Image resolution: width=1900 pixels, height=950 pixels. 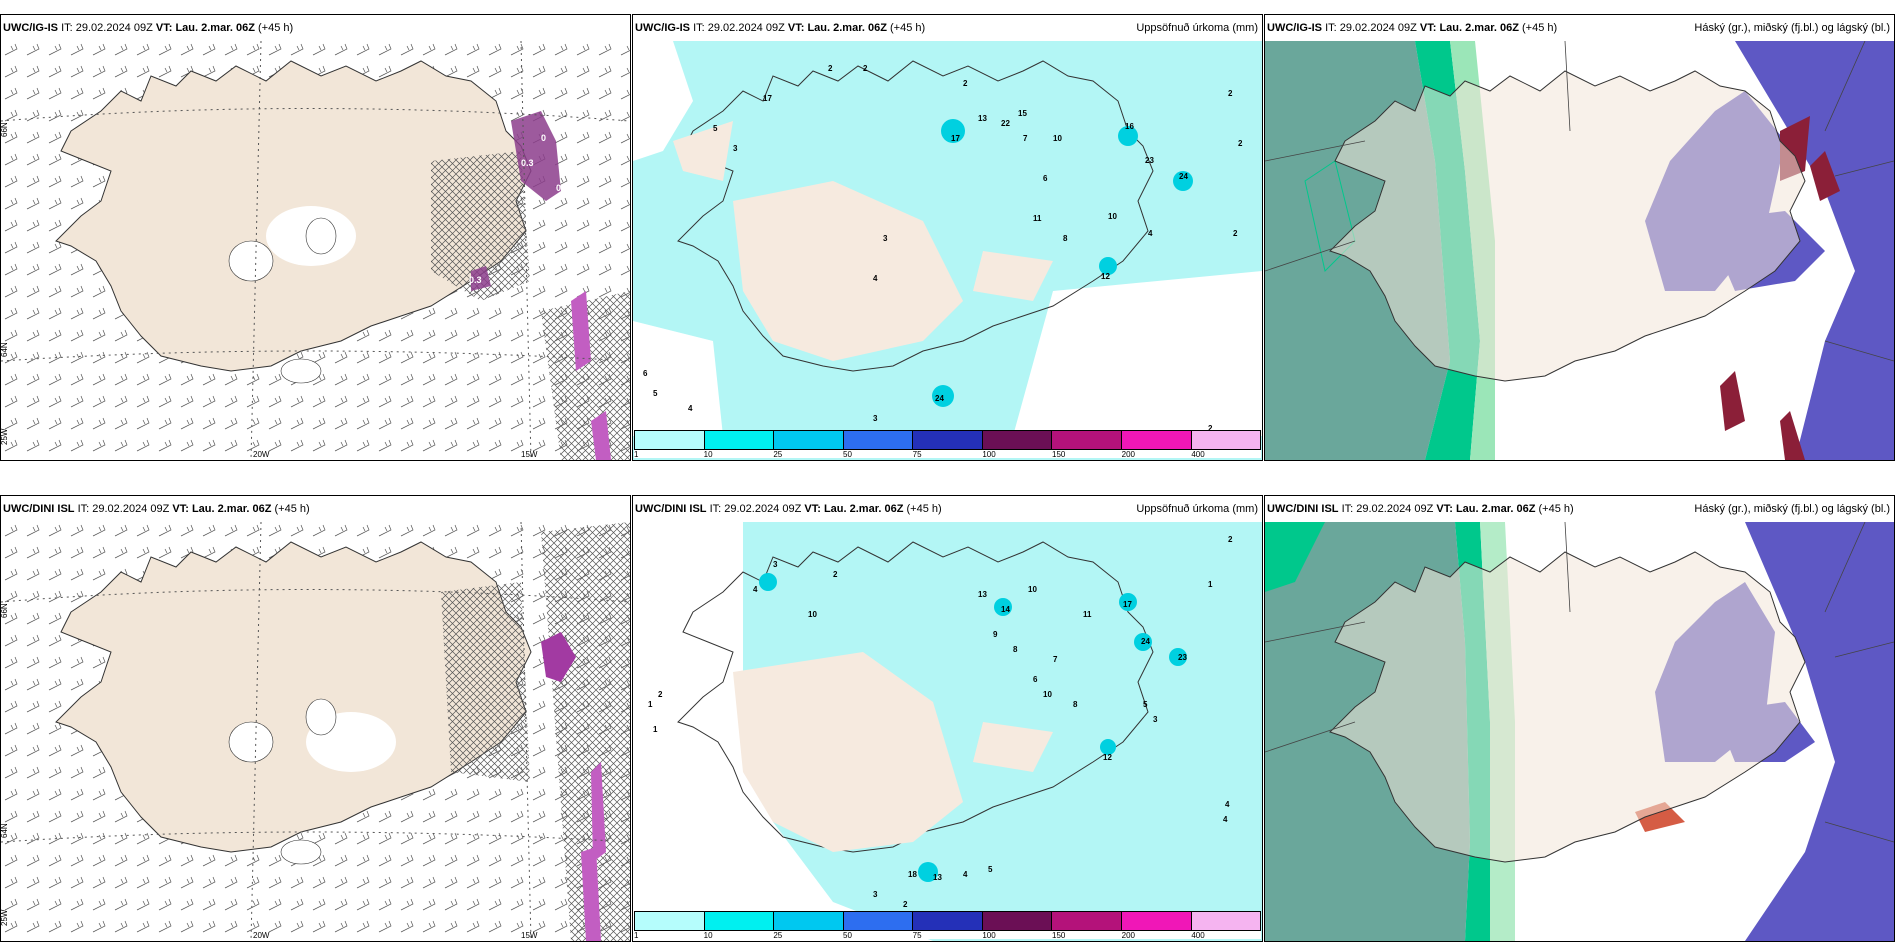 What do you see at coordinates (1005, 123) in the screenshot?
I see `svg-text: 22` at bounding box center [1005, 123].